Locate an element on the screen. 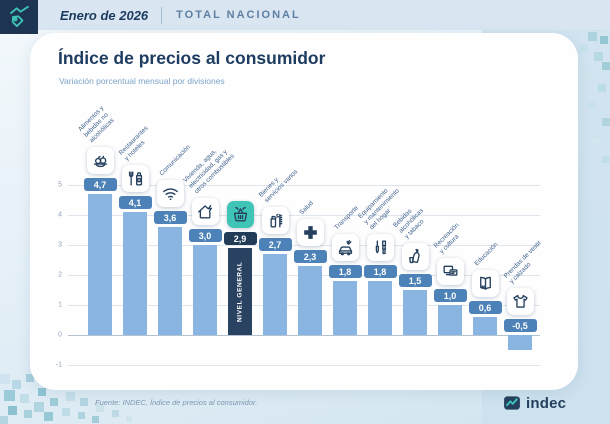  health-cross-icon is located at coordinates (310, 232).